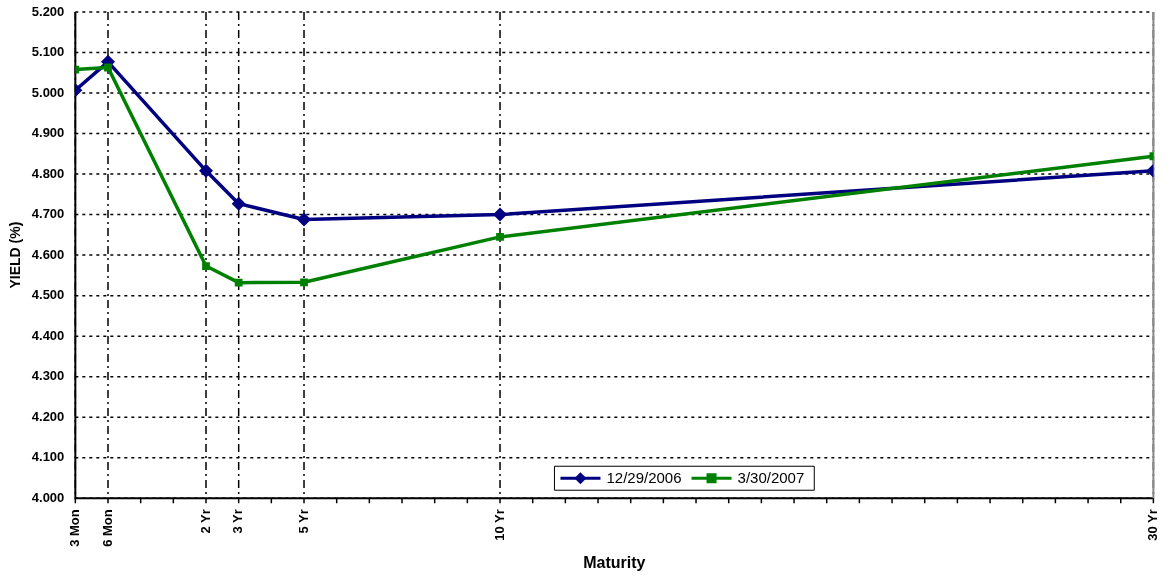 This screenshot has width=1172, height=581. I want to click on y-tick-label: 4.200, so click(48, 416).